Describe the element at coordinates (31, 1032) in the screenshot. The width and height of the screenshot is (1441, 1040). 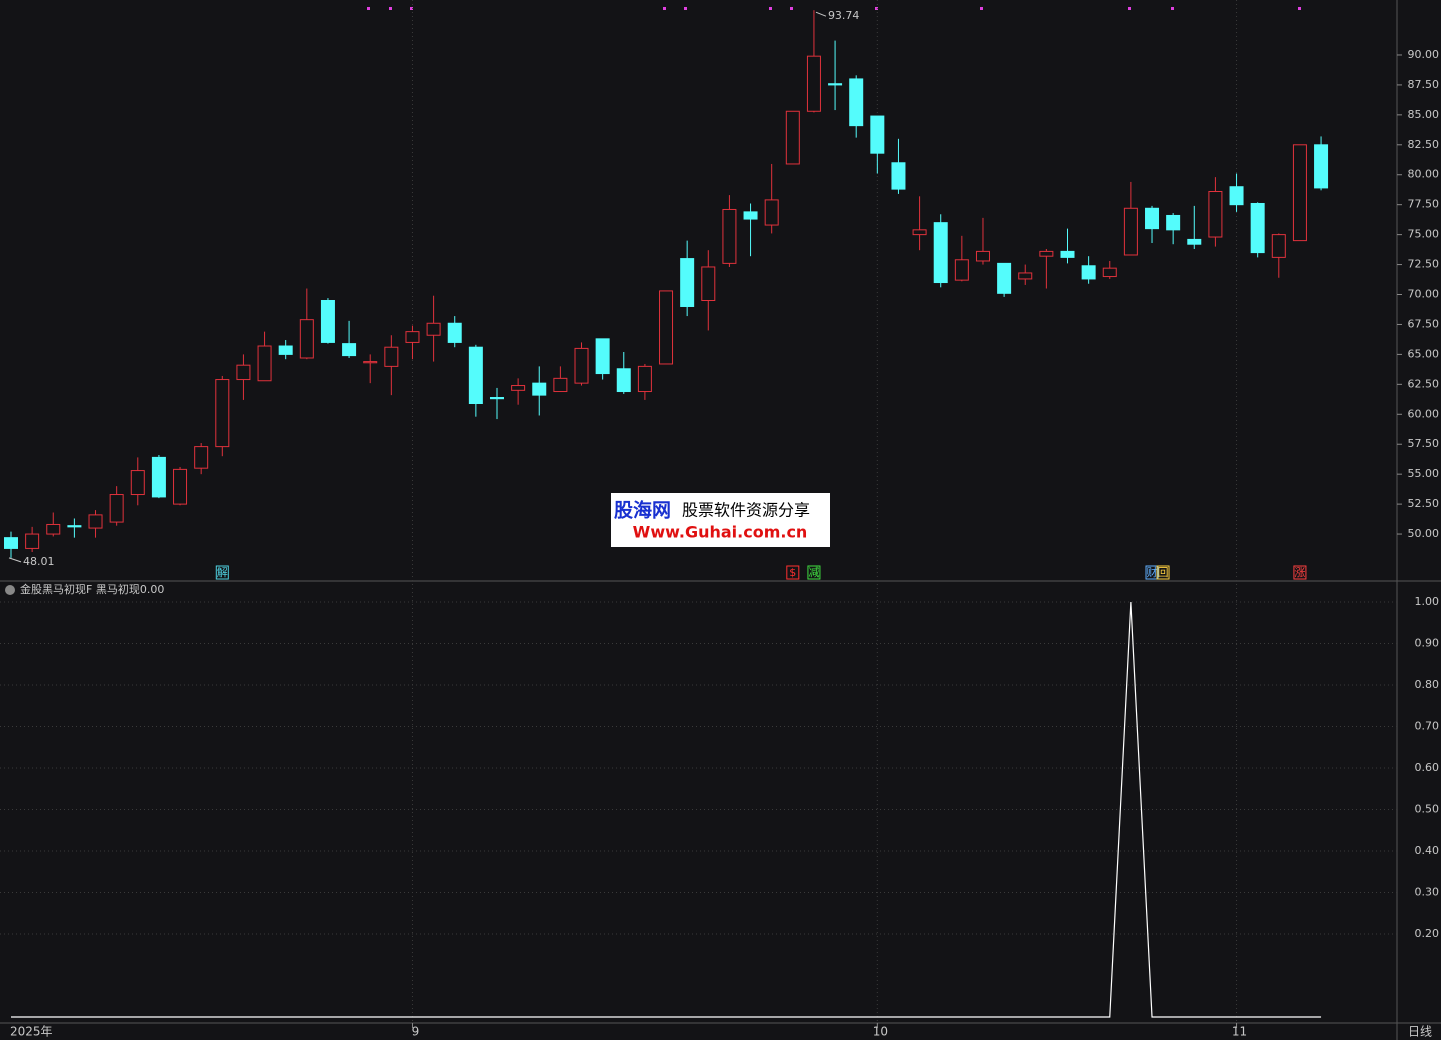
I see `x-tick-label: 2025年` at that location.